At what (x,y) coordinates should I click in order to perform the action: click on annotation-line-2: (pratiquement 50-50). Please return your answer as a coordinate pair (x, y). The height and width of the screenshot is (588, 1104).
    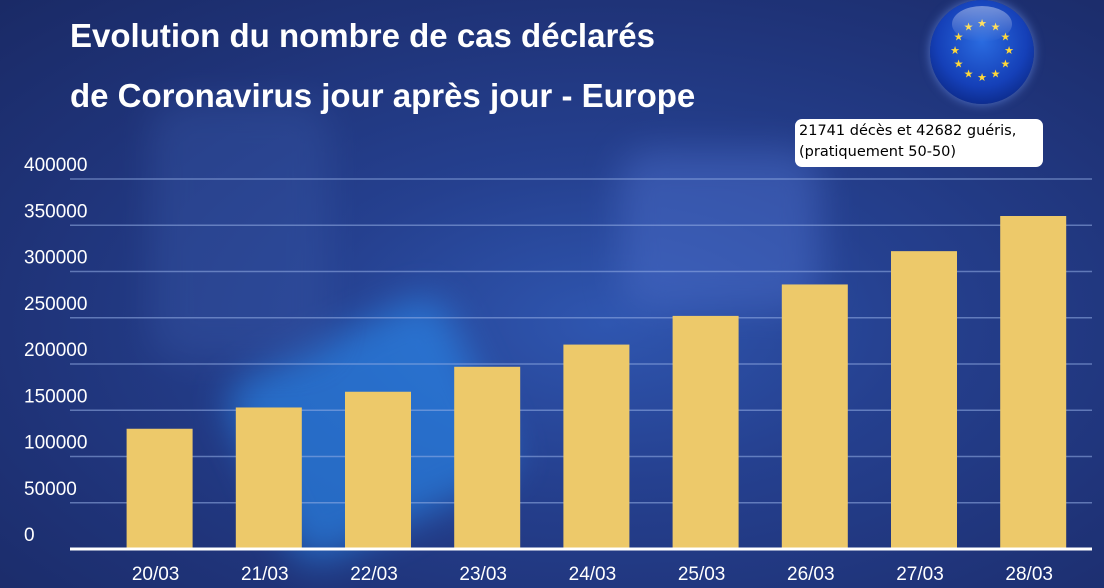
    Looking at the image, I should click on (878, 152).